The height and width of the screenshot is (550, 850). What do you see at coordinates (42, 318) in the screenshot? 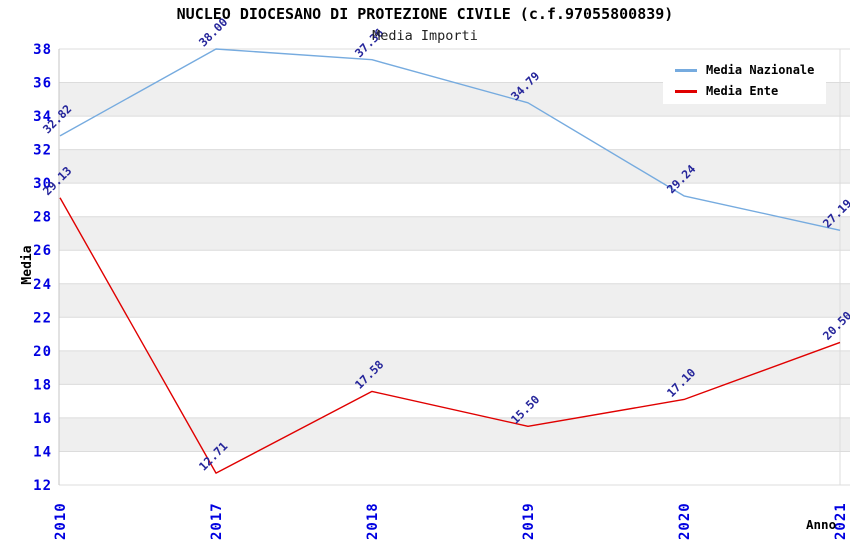
I see `y-tick-label: 22` at bounding box center [42, 318].